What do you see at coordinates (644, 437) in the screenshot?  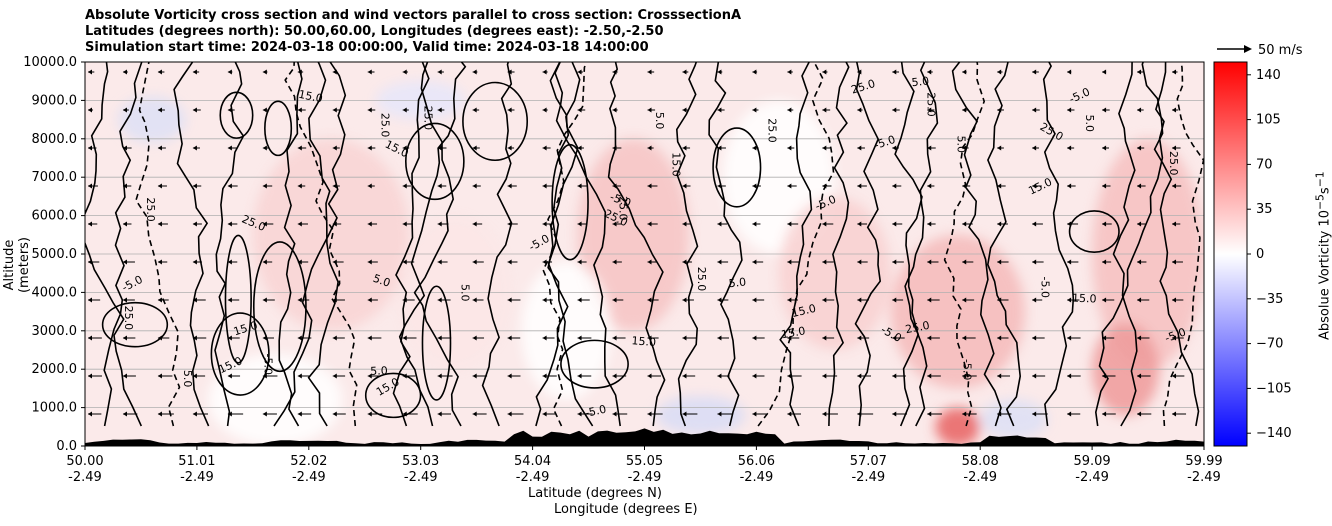 I see `terrain` at bounding box center [644, 437].